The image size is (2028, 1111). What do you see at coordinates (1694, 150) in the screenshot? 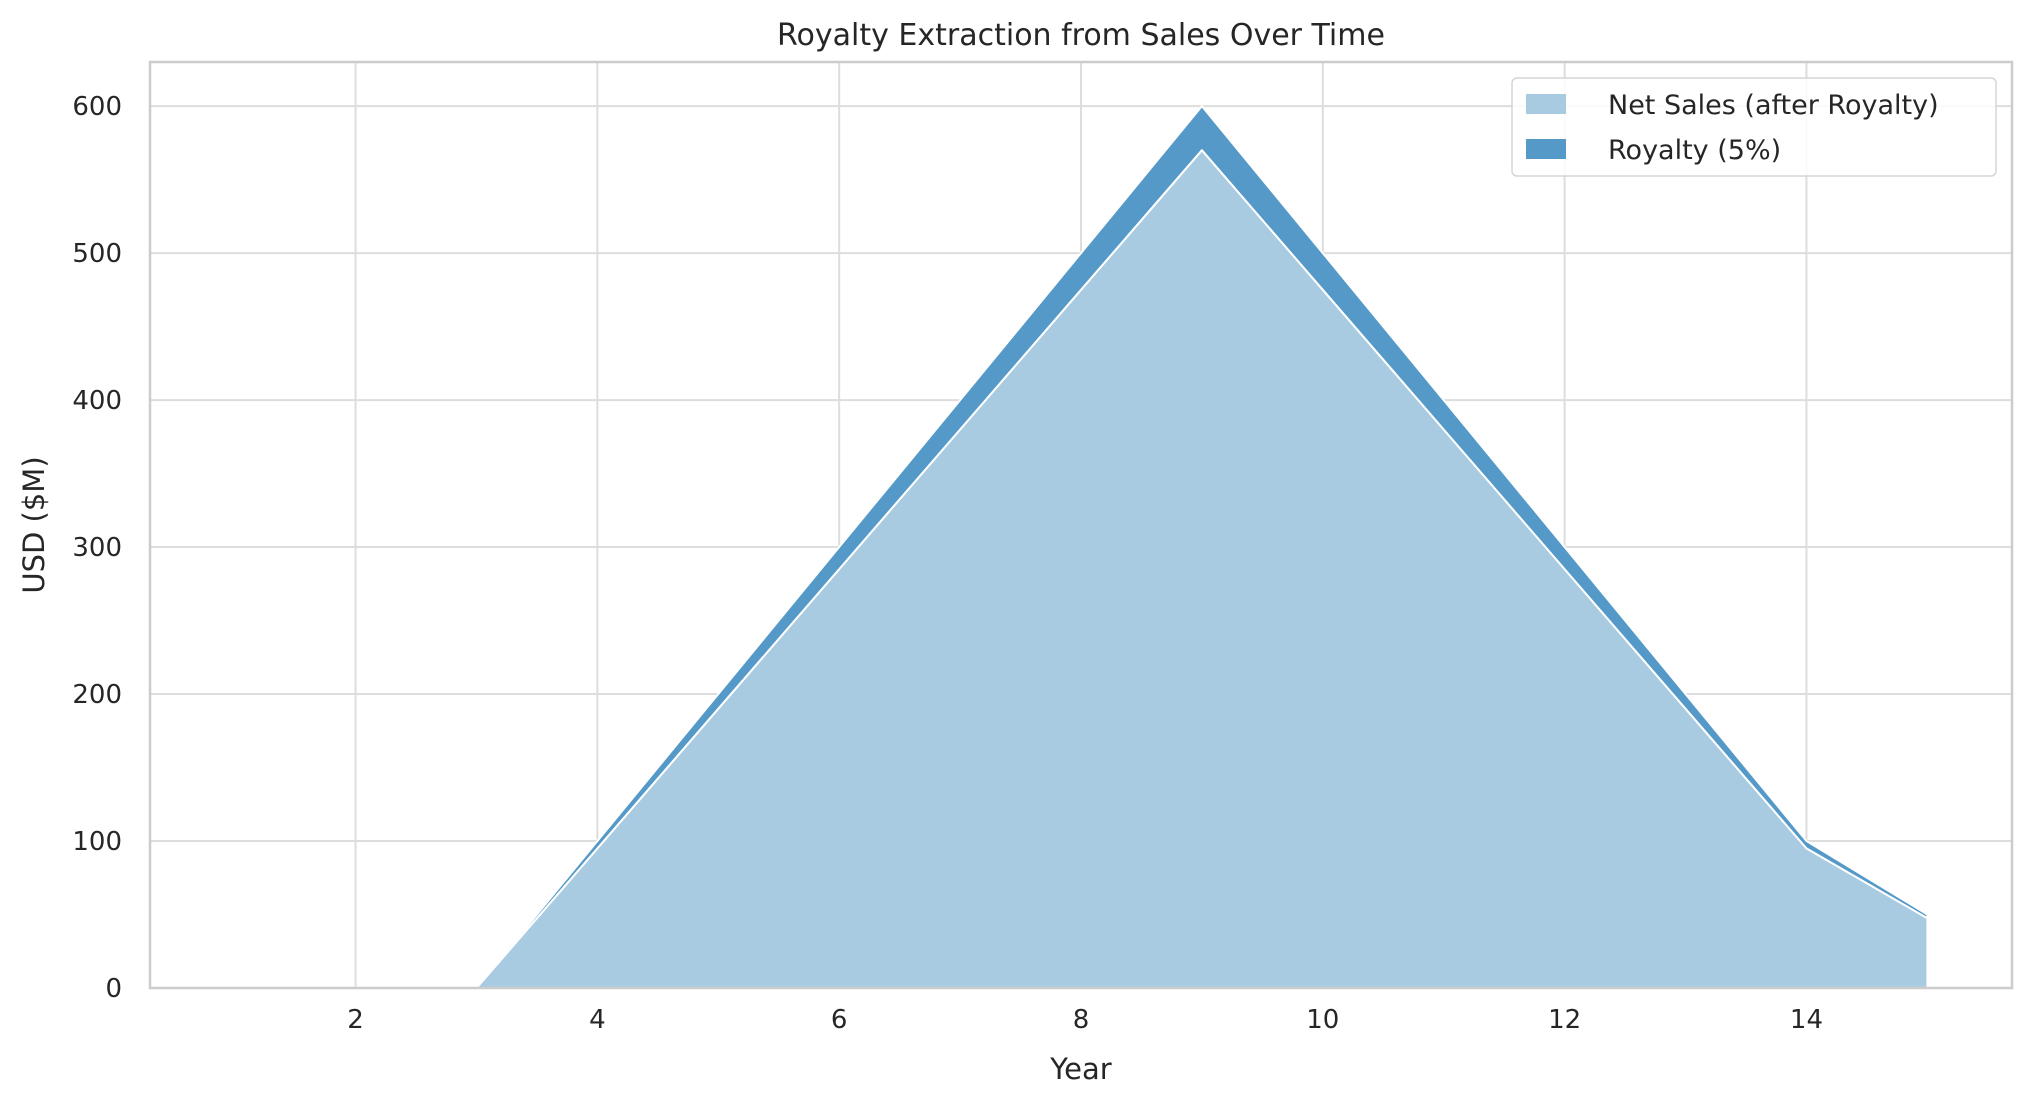
I see `legend-label-royalty: Royalty (5%)` at bounding box center [1694, 150].